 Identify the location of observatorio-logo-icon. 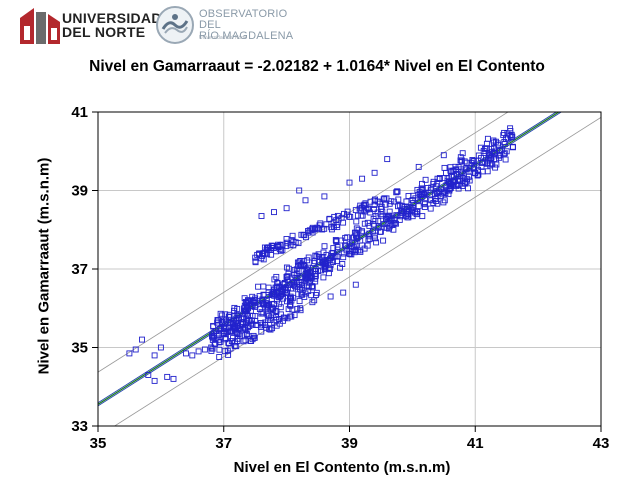
(175, 25).